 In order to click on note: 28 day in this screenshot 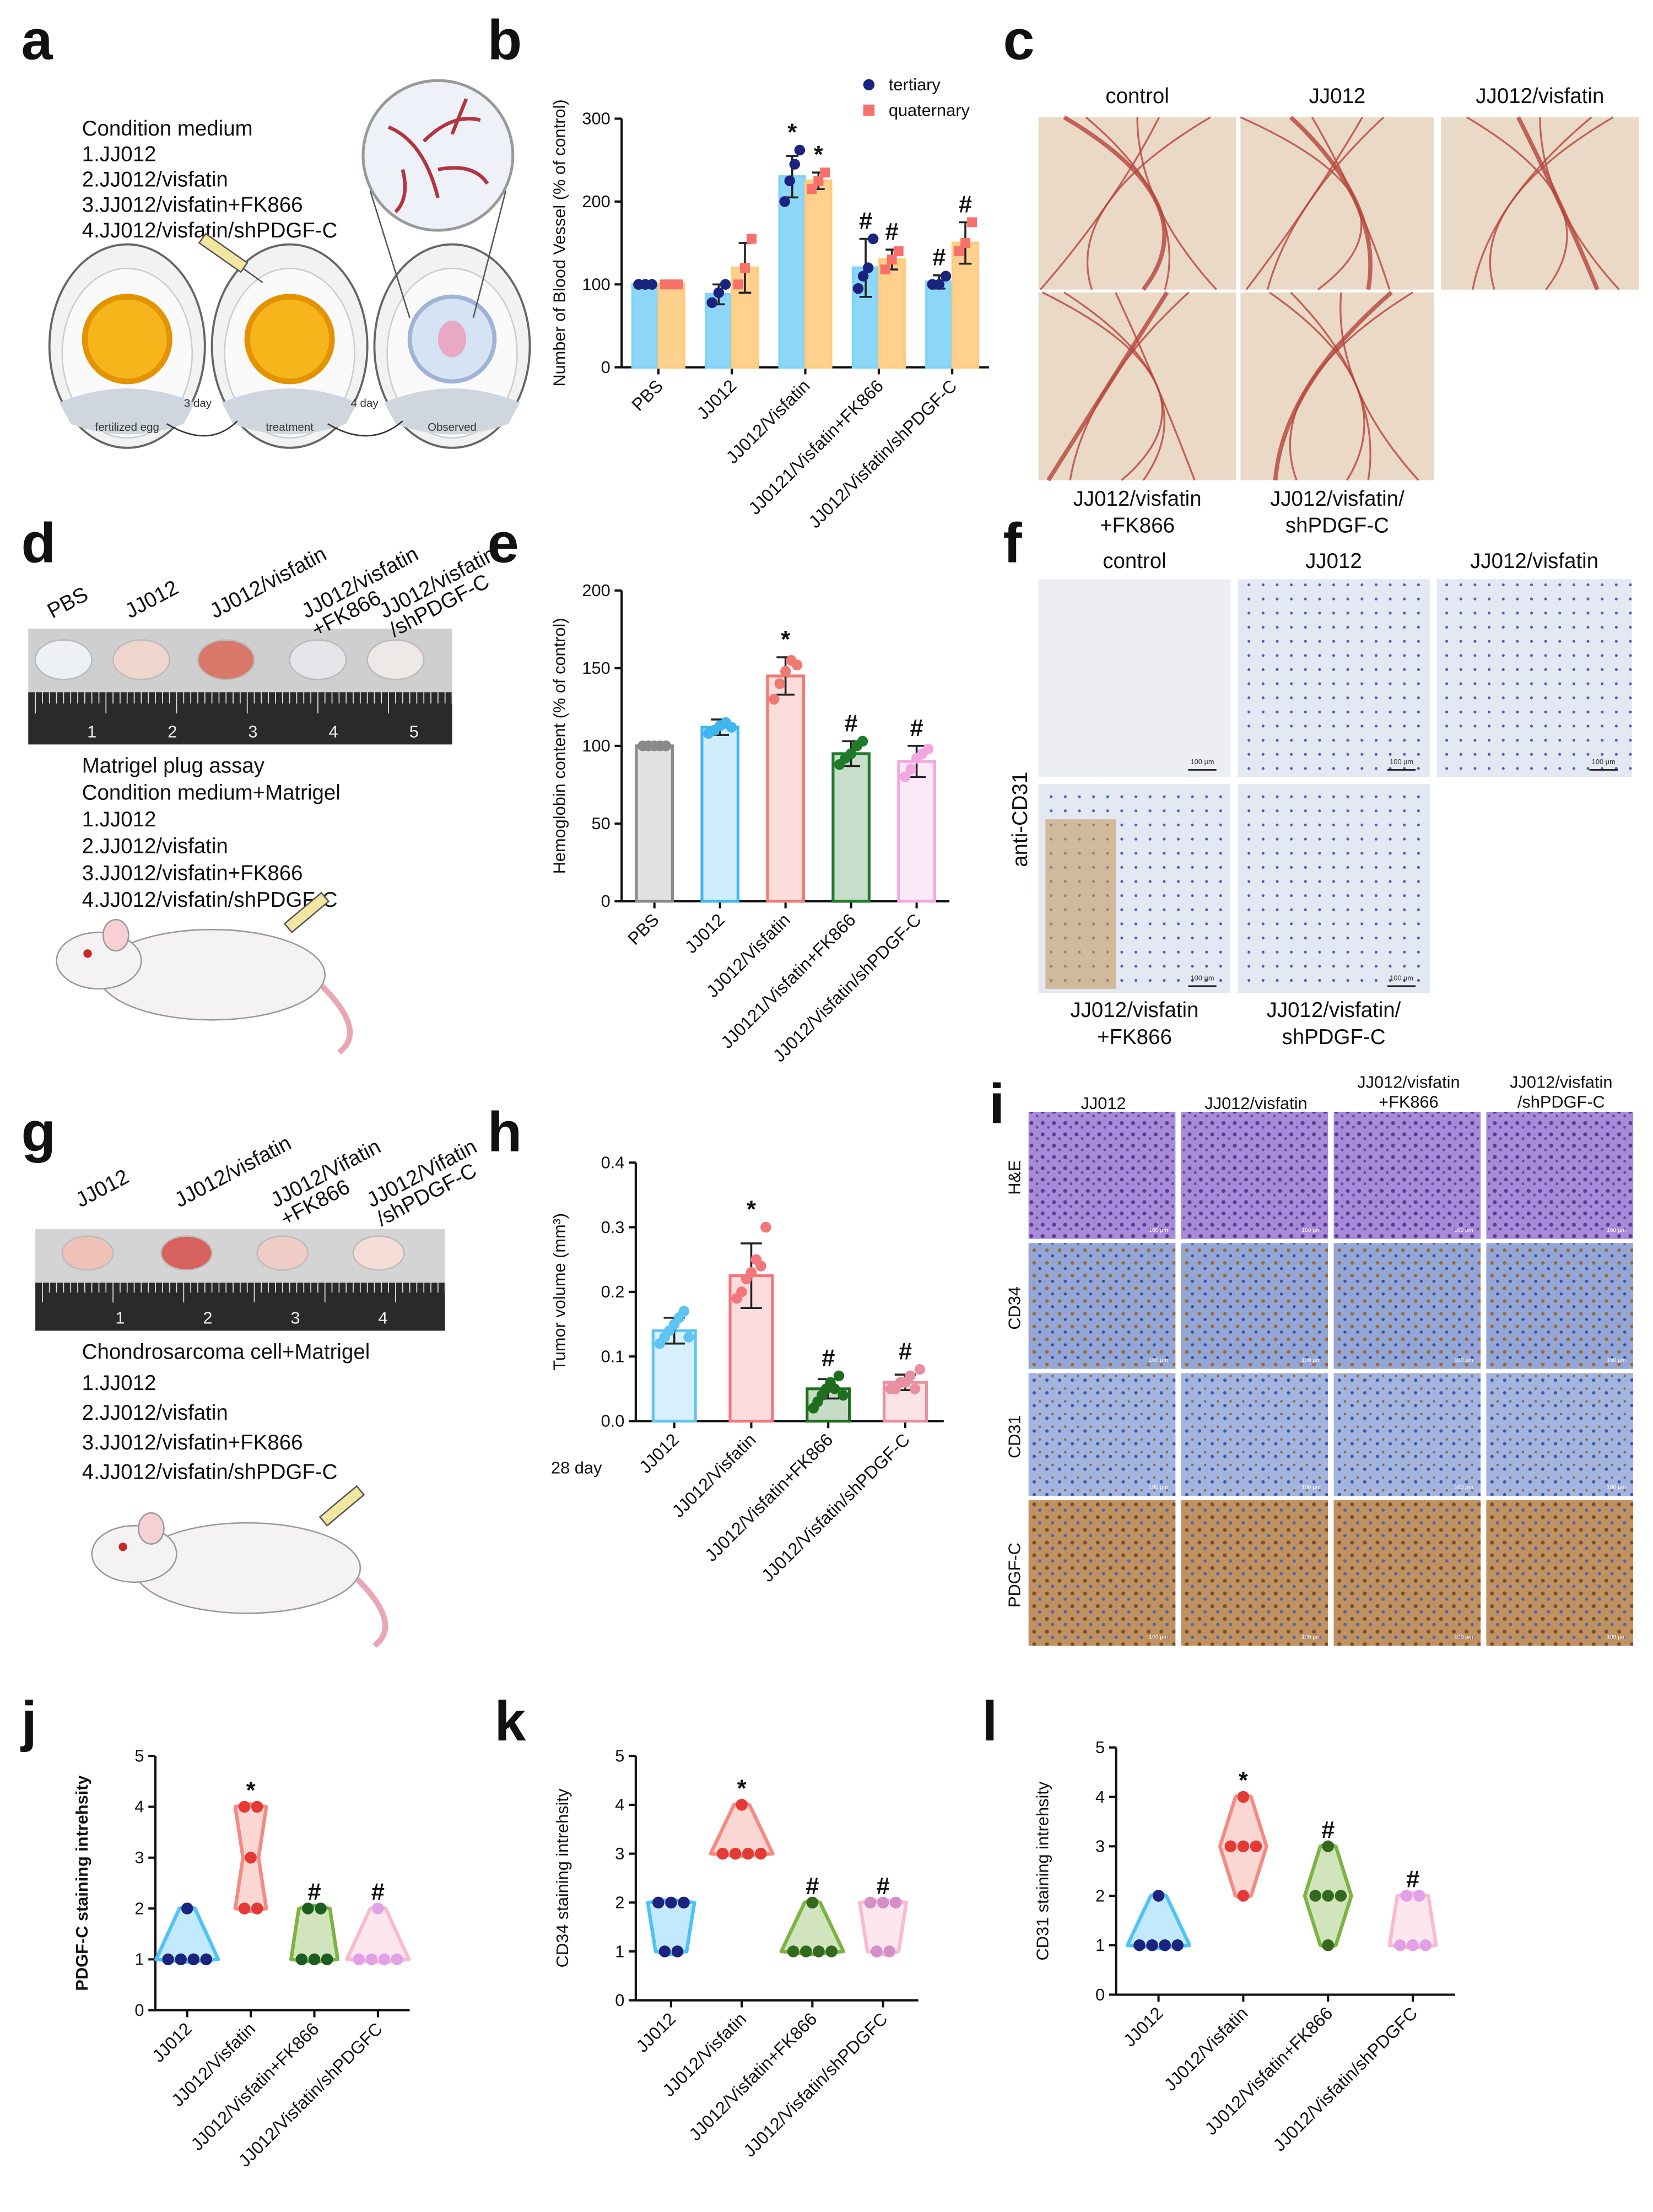, I will do `click(576, 1467)`.